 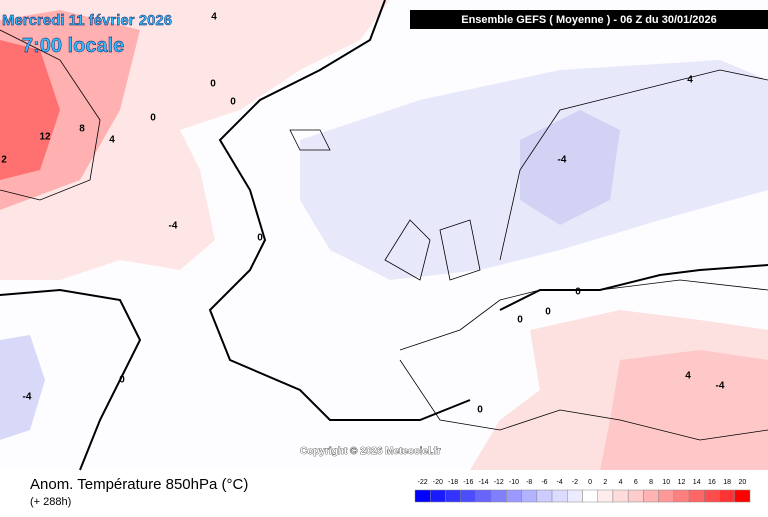 I want to click on colorbar-label: 12, so click(x=682, y=482).